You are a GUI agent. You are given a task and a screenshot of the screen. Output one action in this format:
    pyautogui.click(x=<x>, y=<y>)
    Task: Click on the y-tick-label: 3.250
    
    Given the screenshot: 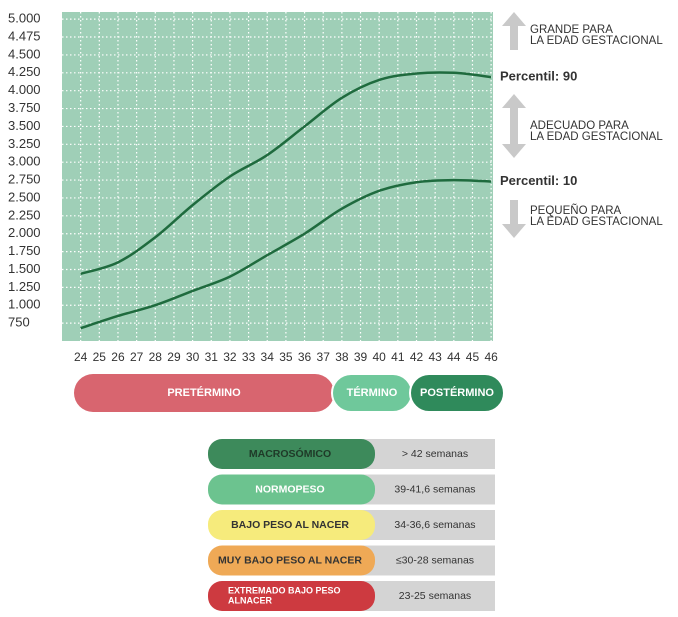 What is the action you would take?
    pyautogui.click(x=24, y=143)
    